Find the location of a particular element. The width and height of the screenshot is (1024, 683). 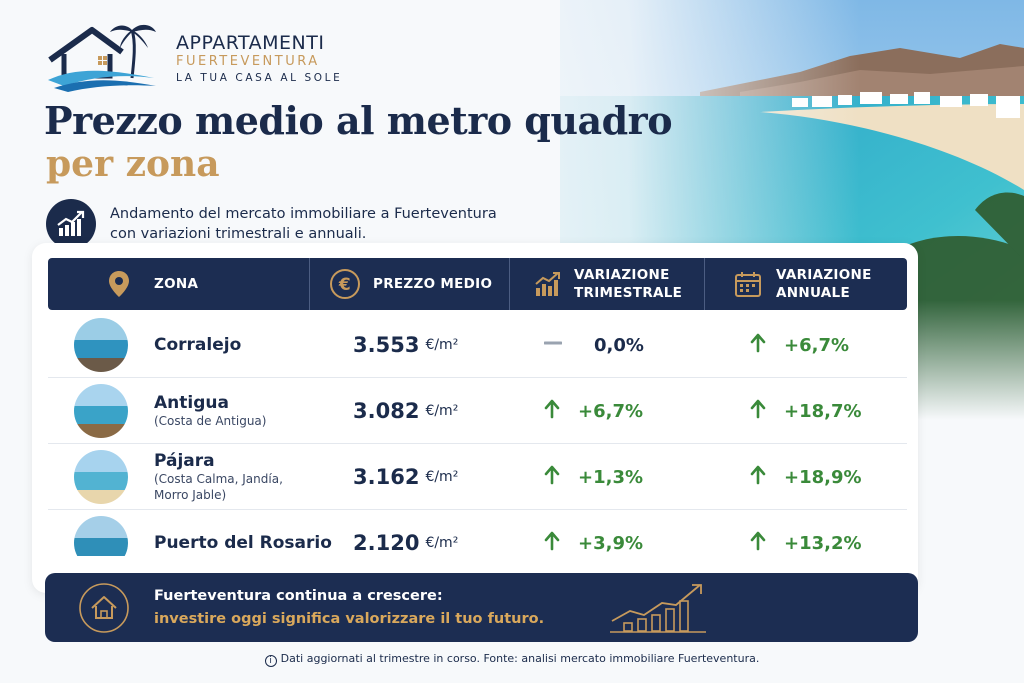

euro-icon: € is located at coordinates (345, 284).